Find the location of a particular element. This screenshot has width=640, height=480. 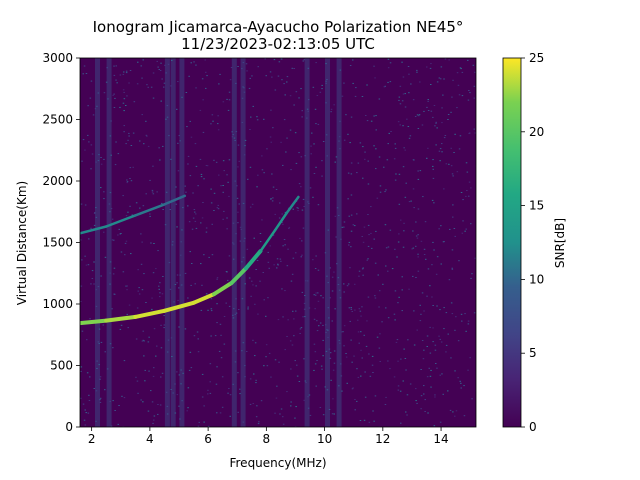

colorbar-tick-label: 5 is located at coordinates (533, 353).